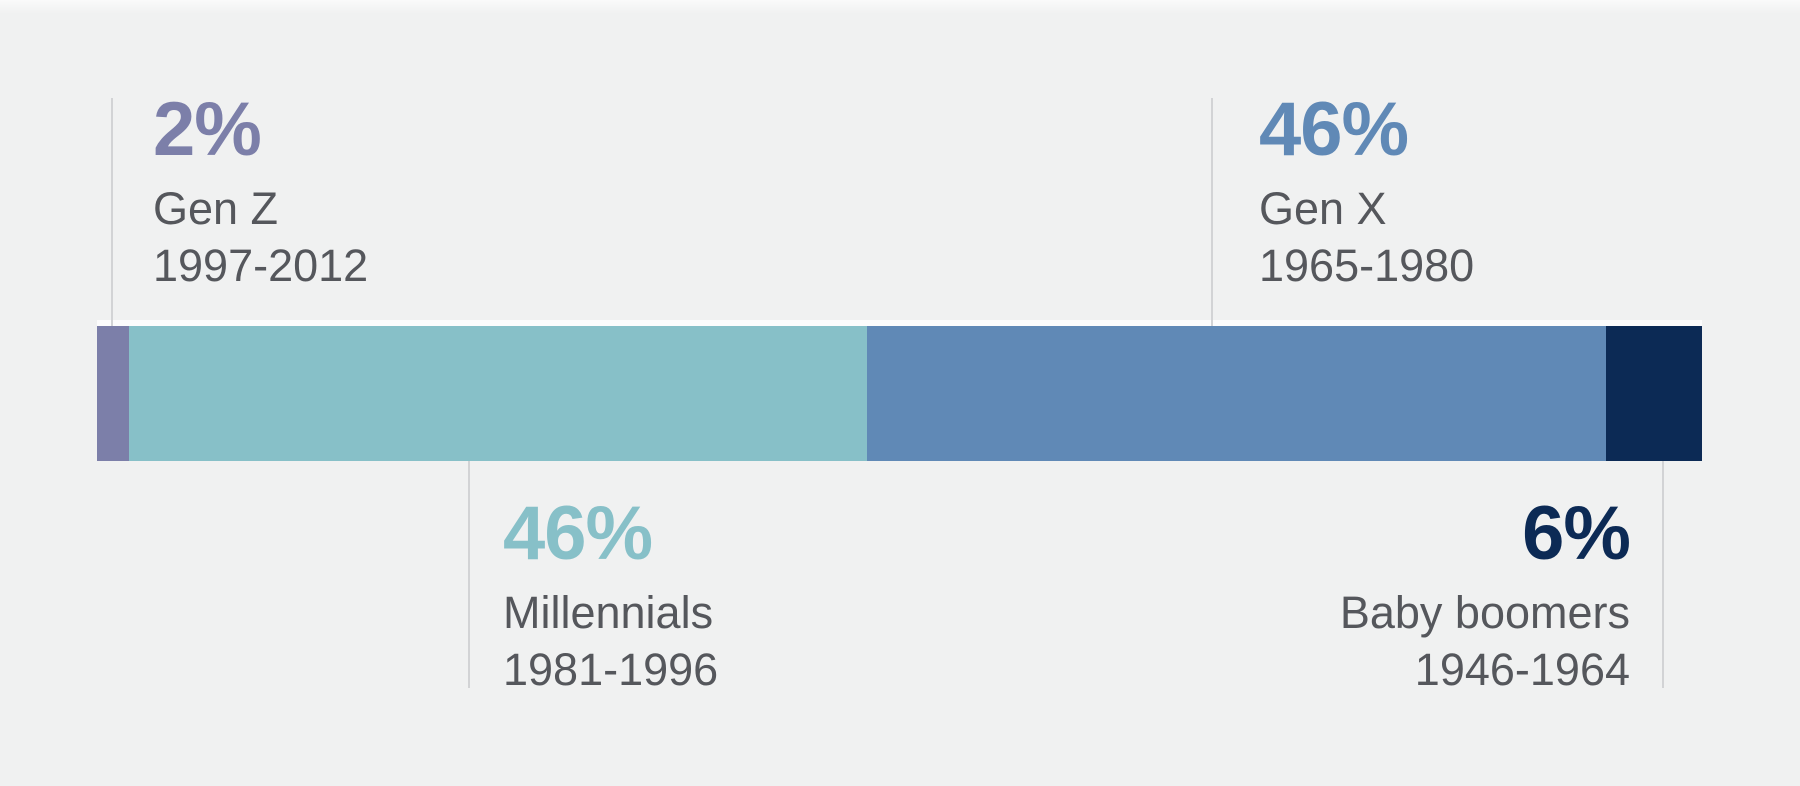 This screenshot has height=786, width=1800. Describe the element at coordinates (112, 212) in the screenshot. I see `leader-line-gen-z` at that location.